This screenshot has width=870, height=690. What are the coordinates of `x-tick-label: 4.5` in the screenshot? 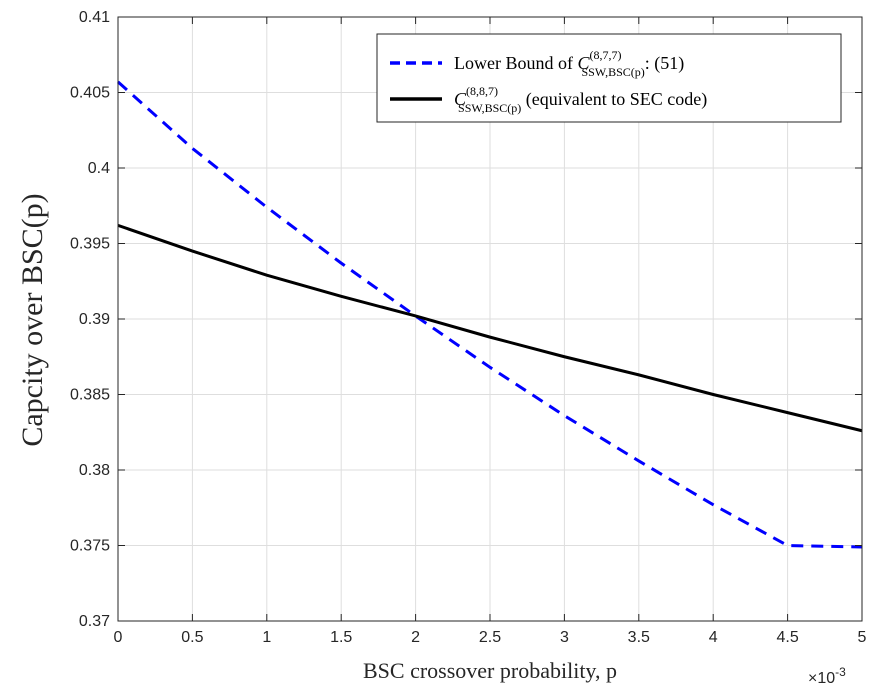 It's located at (787, 637).